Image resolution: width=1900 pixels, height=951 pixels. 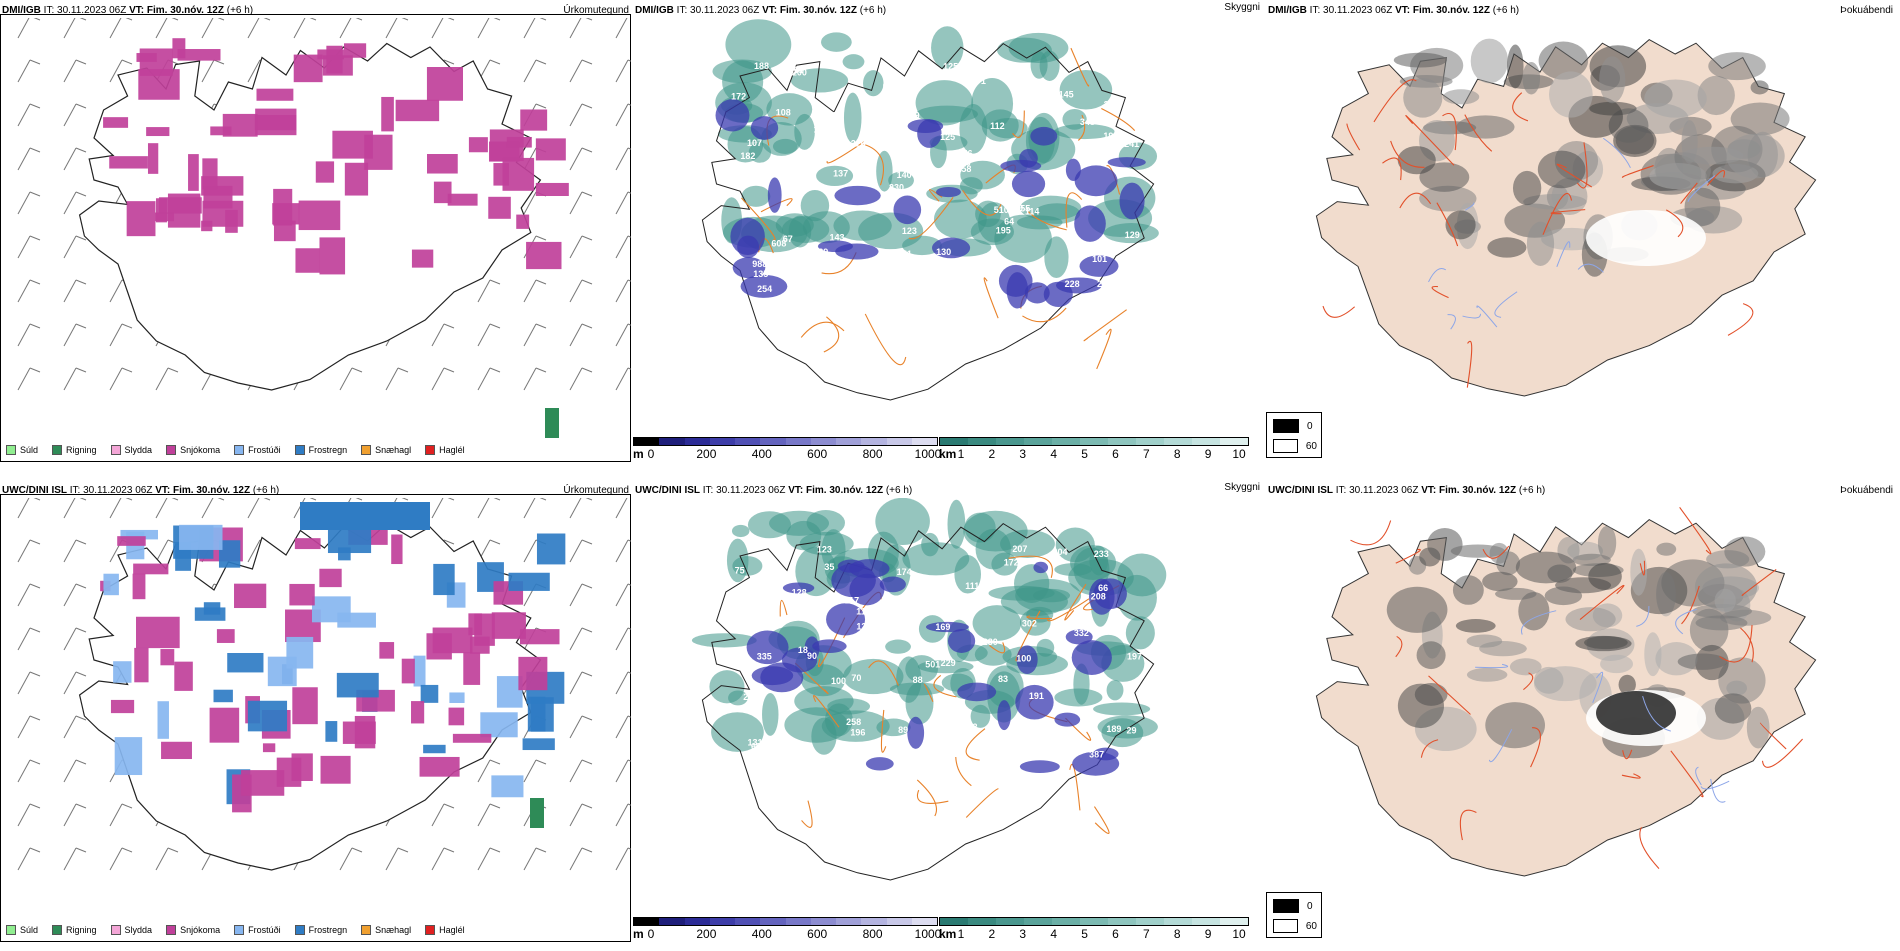 What do you see at coordinates (909, 162) in the screenshot?
I see `visibility-value: 138` at bounding box center [909, 162].